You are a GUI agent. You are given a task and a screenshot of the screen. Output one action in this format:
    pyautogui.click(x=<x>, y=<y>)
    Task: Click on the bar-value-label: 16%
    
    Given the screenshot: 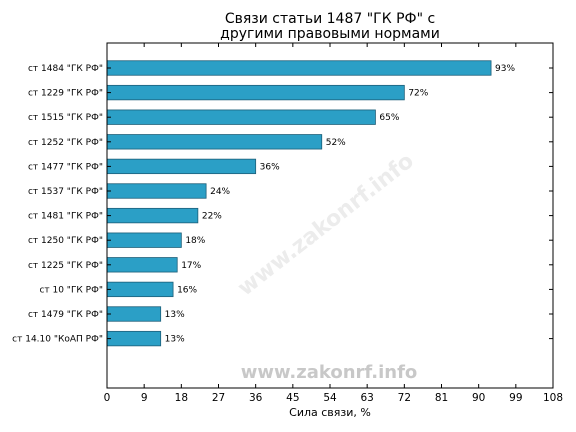 What is the action you would take?
    pyautogui.click(x=187, y=290)
    